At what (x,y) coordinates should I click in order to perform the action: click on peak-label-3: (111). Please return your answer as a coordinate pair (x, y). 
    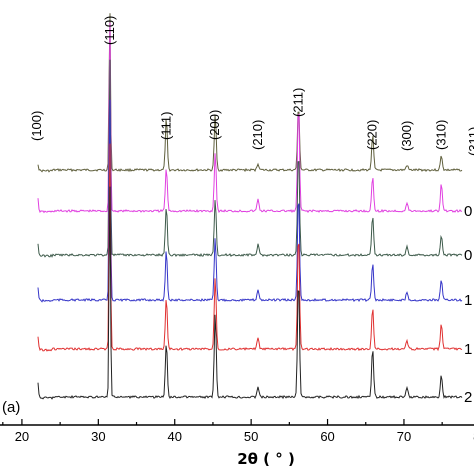
    Looking at the image, I should click on (165, 126).